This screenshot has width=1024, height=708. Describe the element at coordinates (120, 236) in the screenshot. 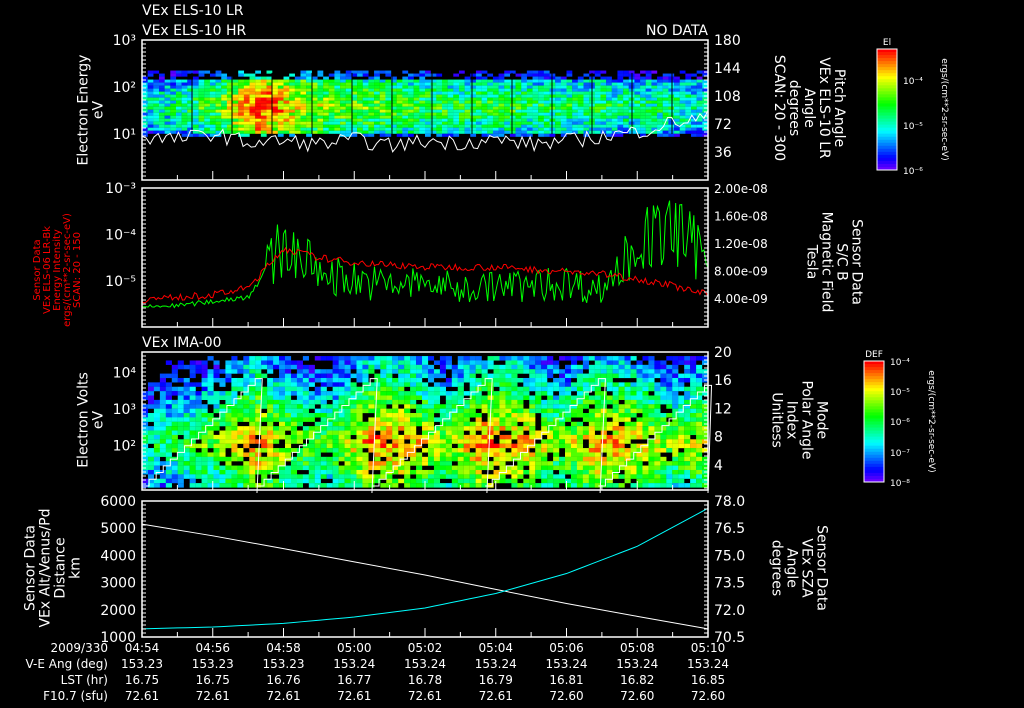

I see `y-tick-label: 10⁻⁴` at that location.